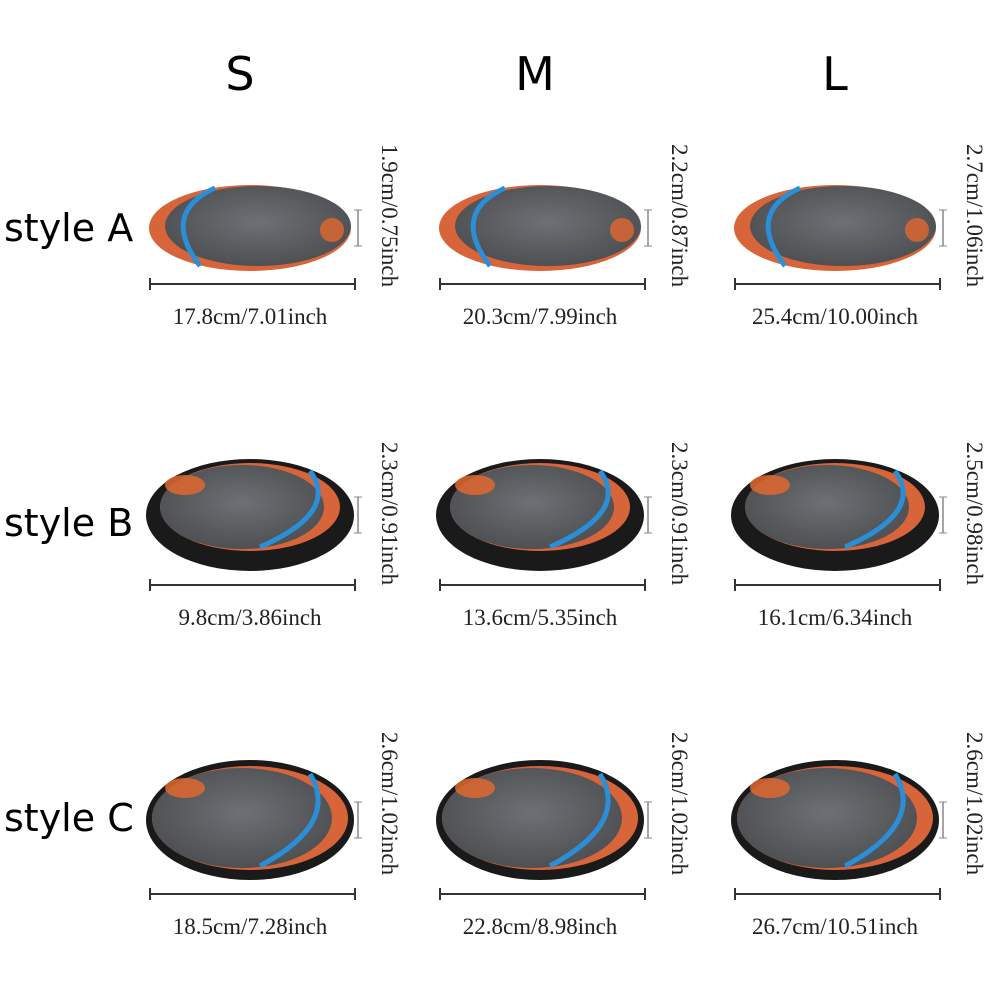 This screenshot has height=1000, width=1000. I want to click on width-label: 17.8cm/7.01inch, so click(250, 316).